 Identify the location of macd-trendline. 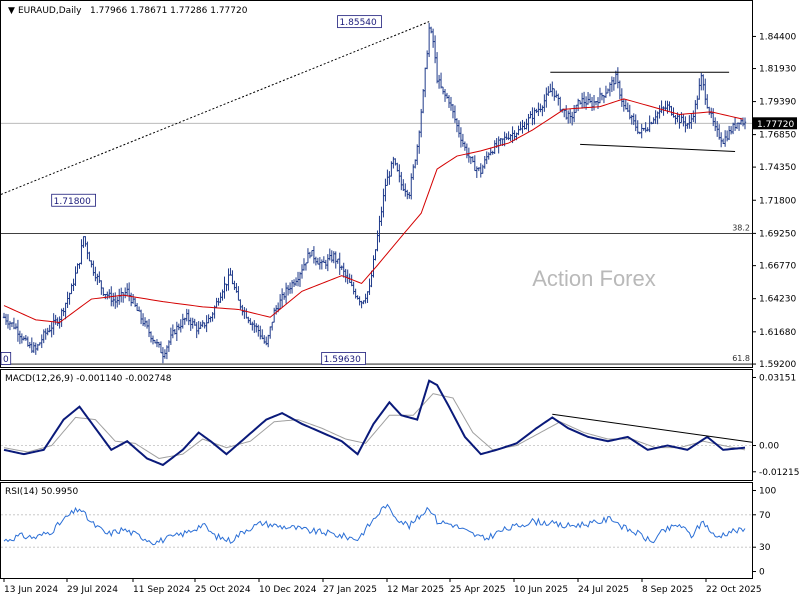
(652, 428).